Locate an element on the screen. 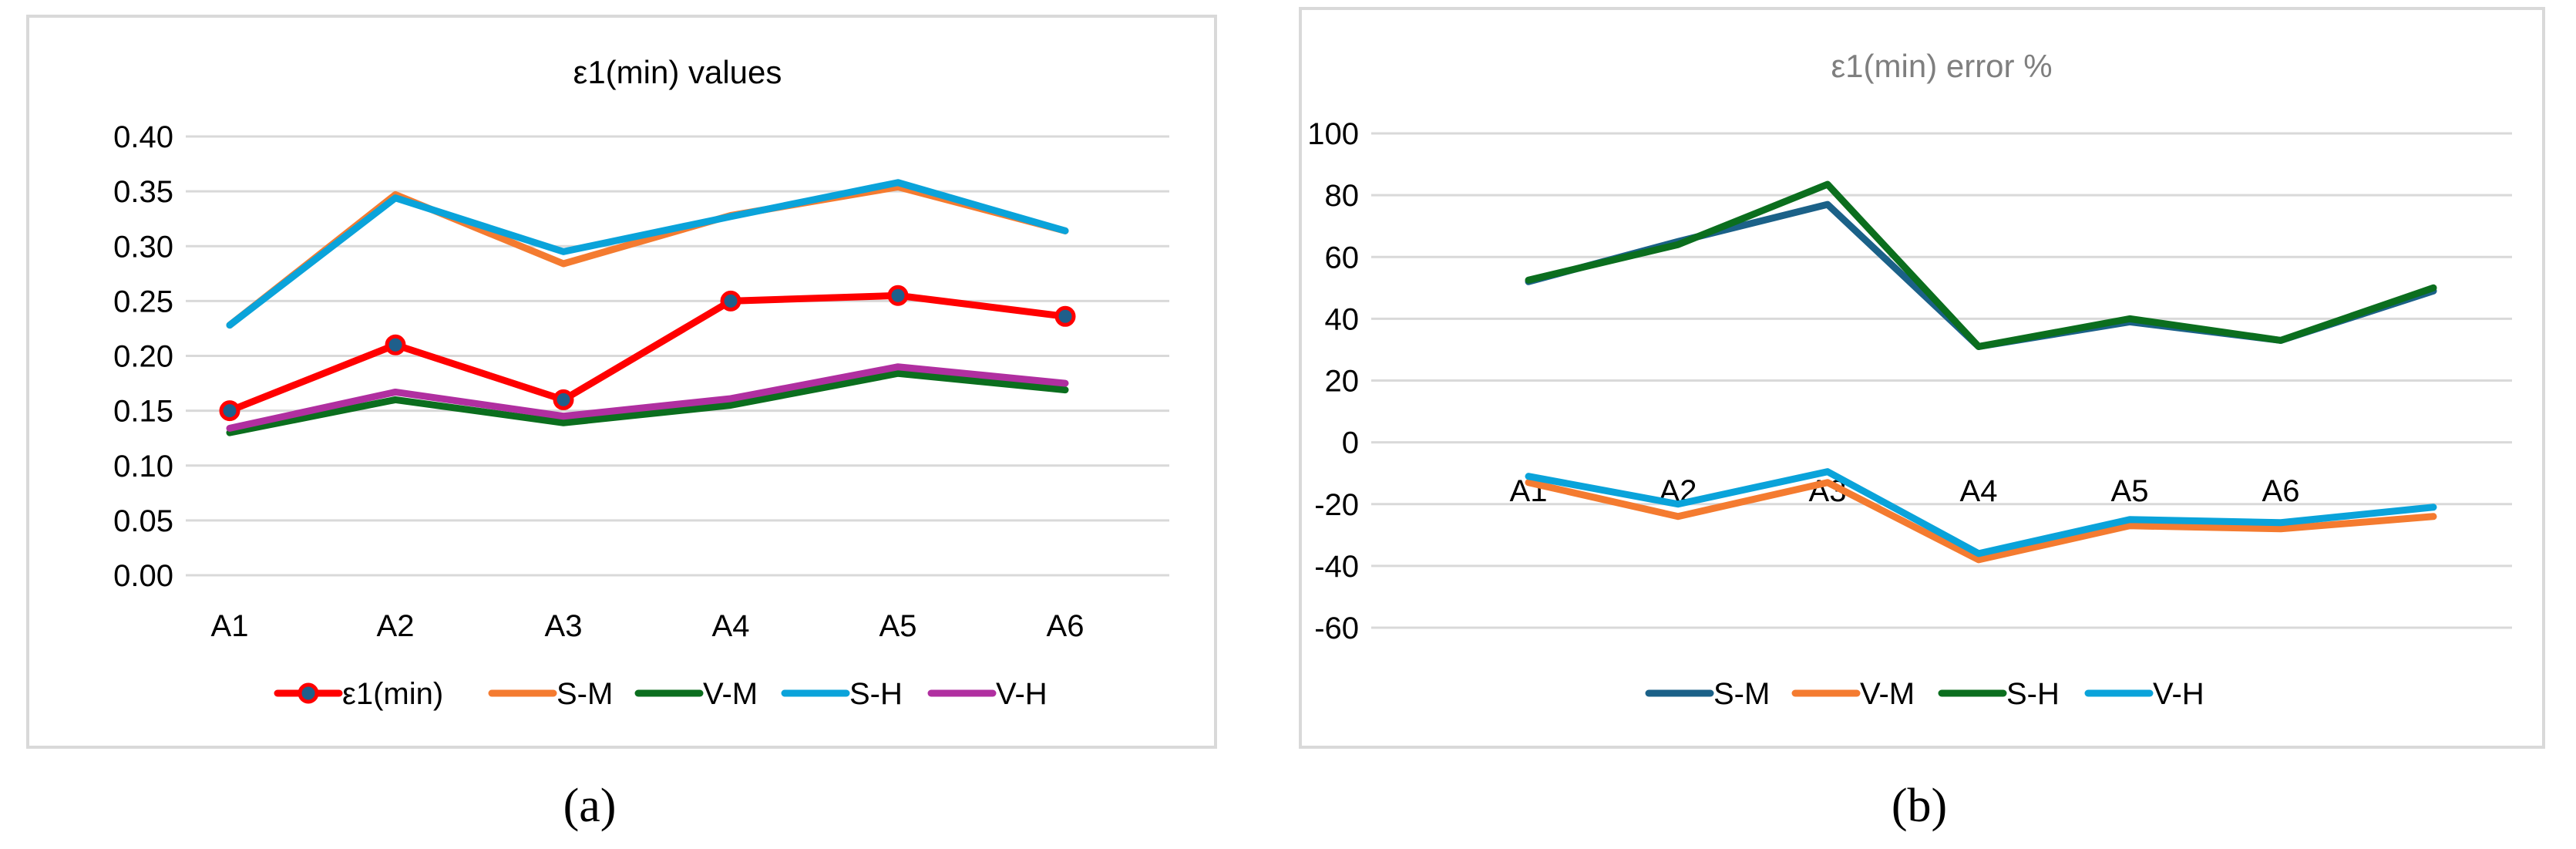  legend-marker is located at coordinates (308, 693).